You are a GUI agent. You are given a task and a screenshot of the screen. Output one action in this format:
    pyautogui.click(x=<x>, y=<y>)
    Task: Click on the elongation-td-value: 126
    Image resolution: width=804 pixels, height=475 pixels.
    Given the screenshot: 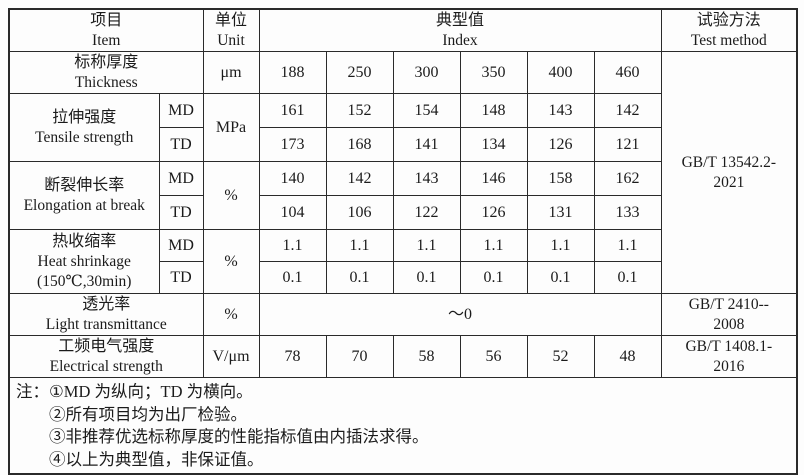 What is the action you would take?
    pyautogui.click(x=493, y=213)
    